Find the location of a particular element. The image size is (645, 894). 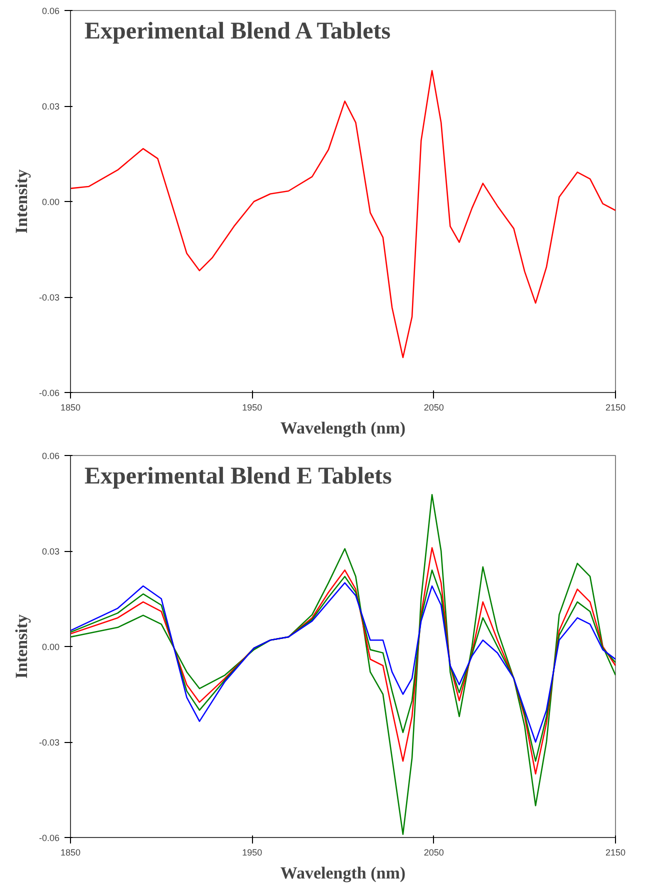

chart-title: Experimental Blend E Tablets is located at coordinates (238, 477).